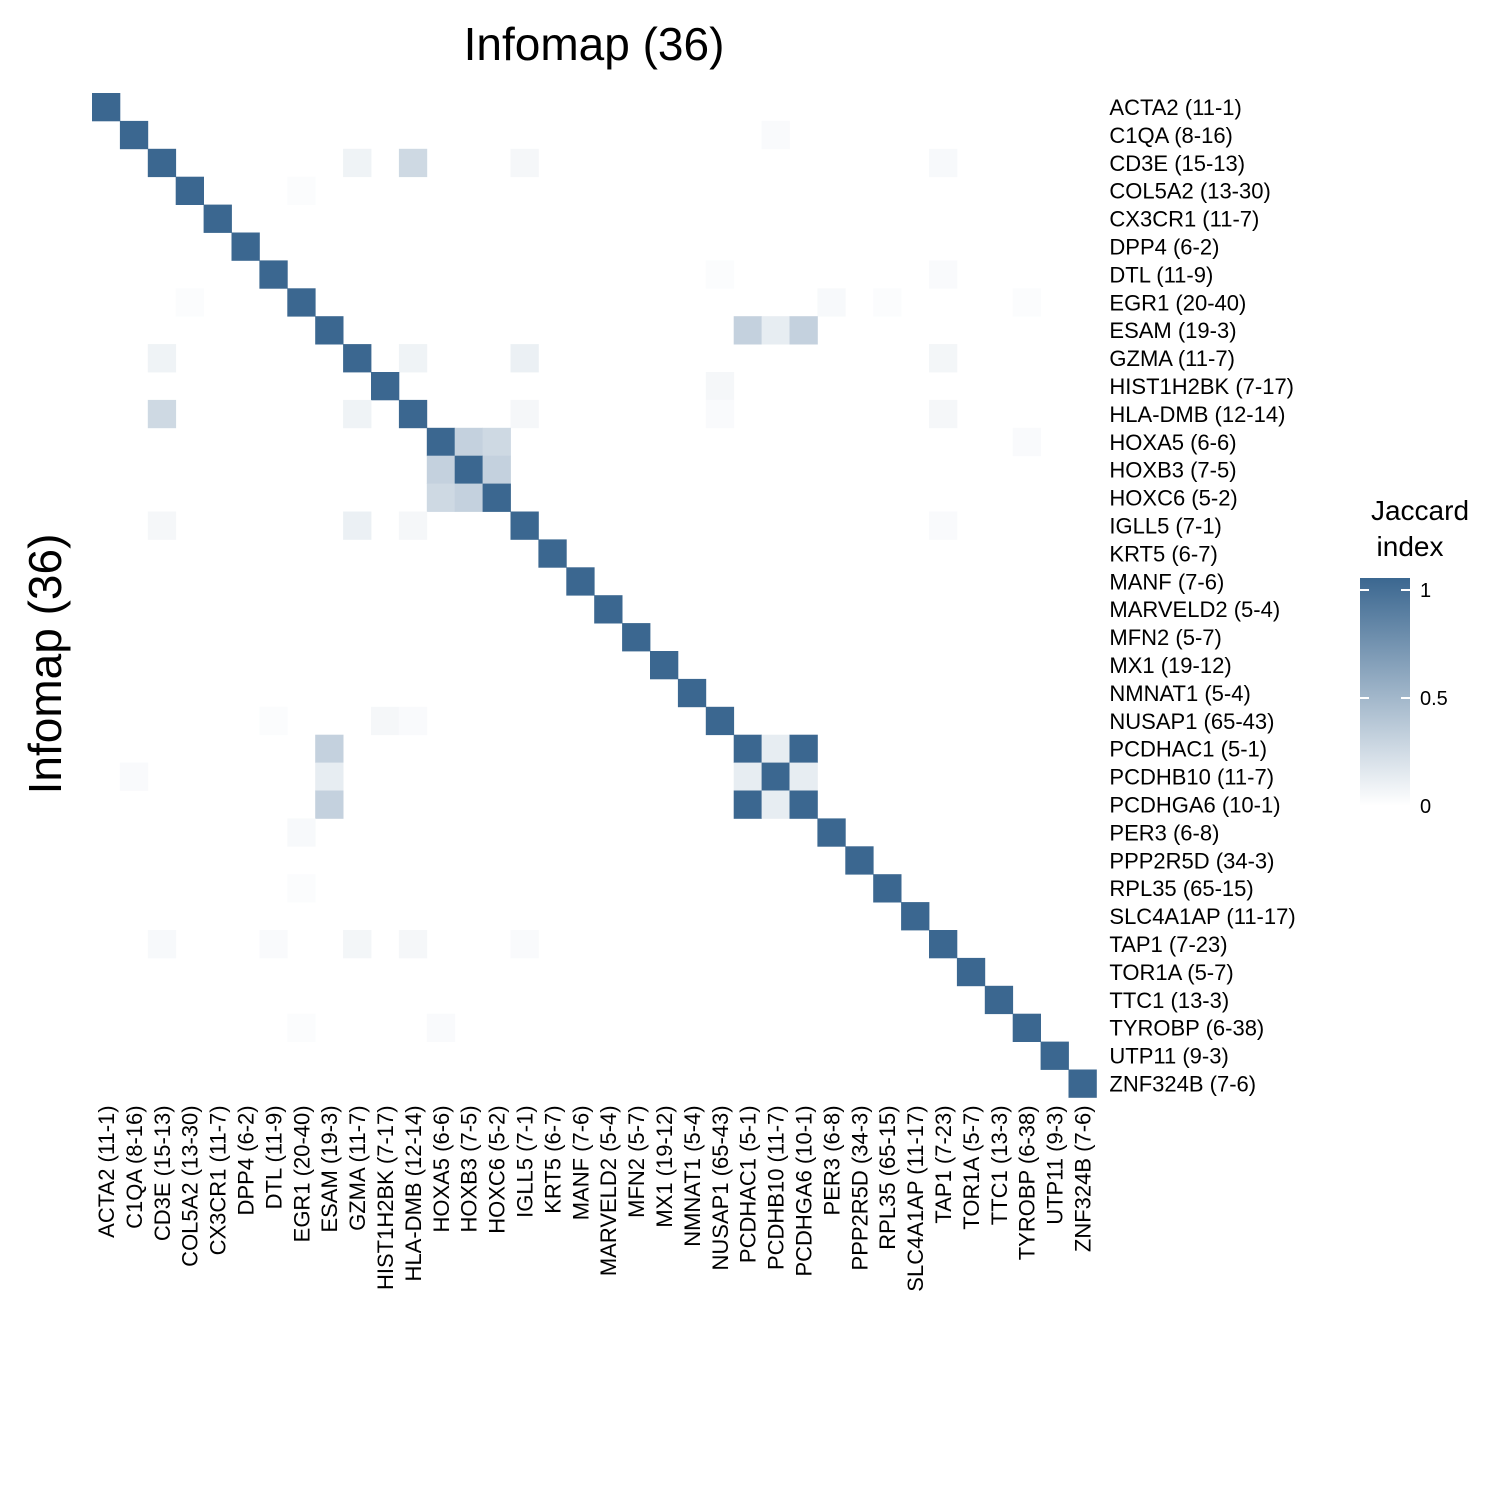 This screenshot has height=1505, width=1500. What do you see at coordinates (441, 497) in the screenshot?
I see `heatmap-cell-hoxc6-5-2--hoxa5-6-6` at bounding box center [441, 497].